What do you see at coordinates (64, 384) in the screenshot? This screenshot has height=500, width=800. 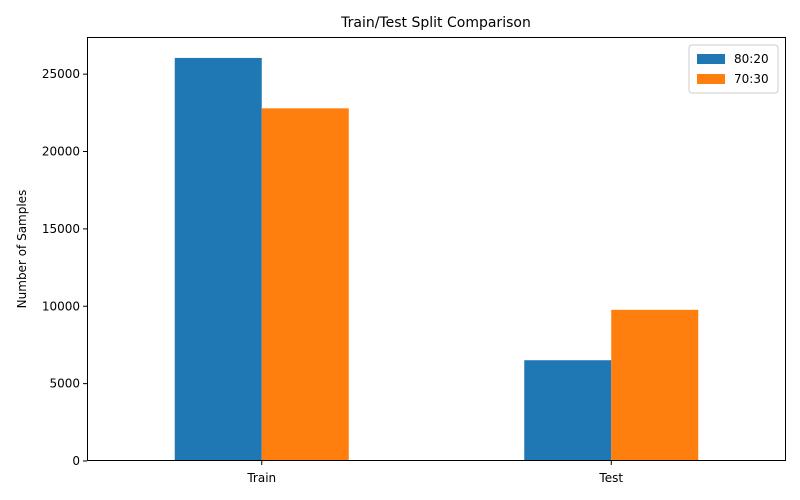 I see `y-tick-label: 5000` at bounding box center [64, 384].